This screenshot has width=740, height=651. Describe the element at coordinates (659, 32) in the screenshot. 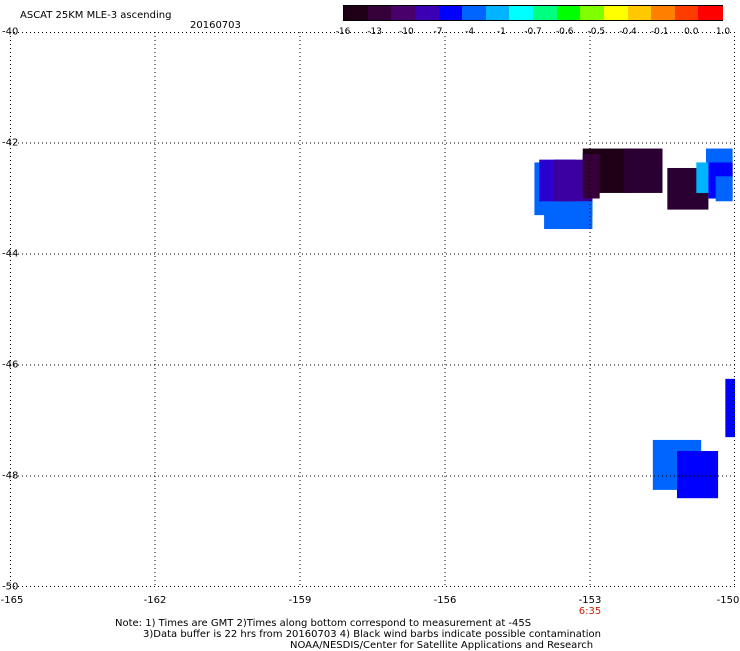

I see `color-scale-tick: -0.1` at that location.